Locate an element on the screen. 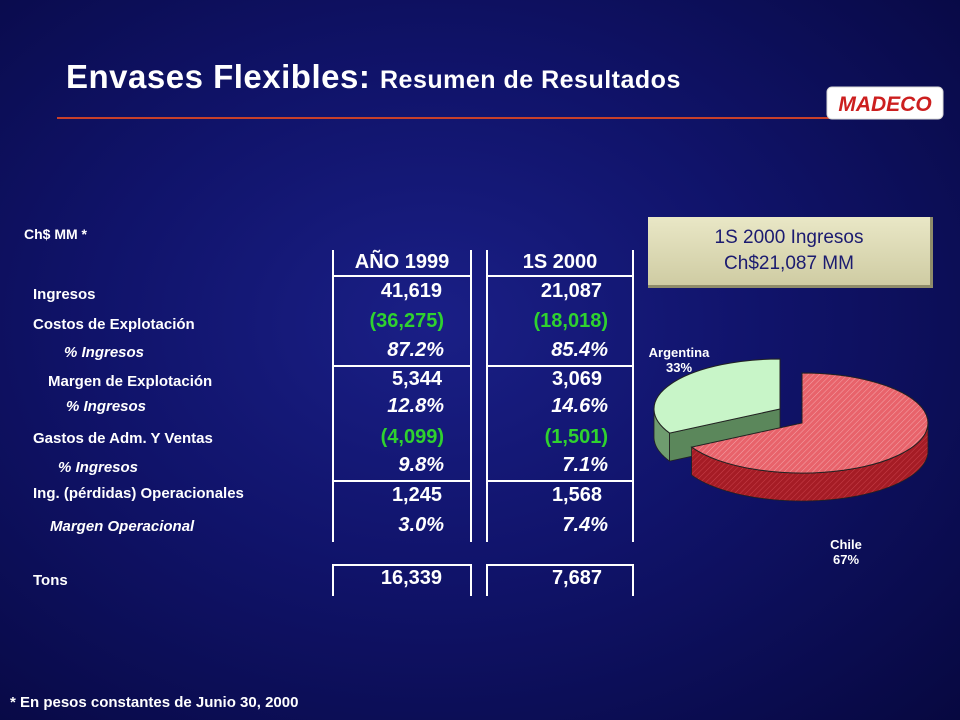  value-ingresos-2000: 21,087 is located at coordinates (571, 291).